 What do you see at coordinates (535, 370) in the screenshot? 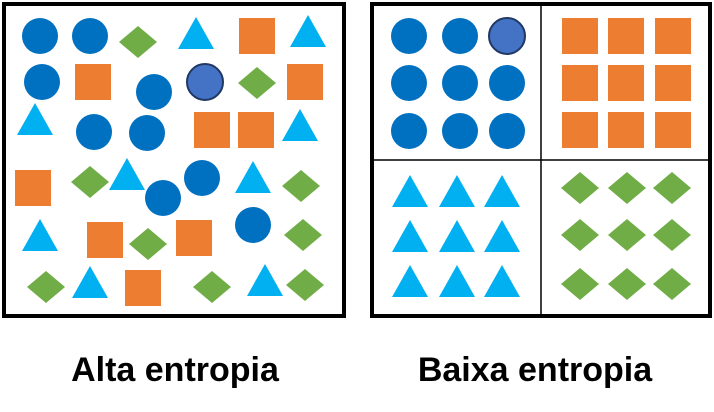
I see `low-entropy-label: Baixa entropia` at bounding box center [535, 370].